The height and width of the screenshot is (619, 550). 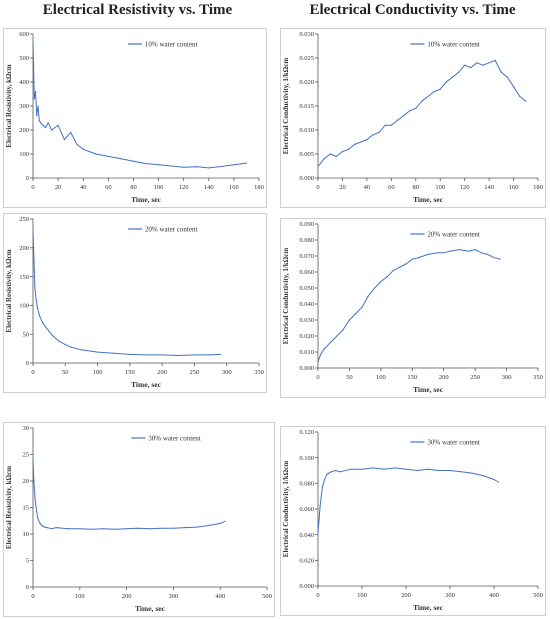 I want to click on y-tick-label: 0.050, so click(x=306, y=288).